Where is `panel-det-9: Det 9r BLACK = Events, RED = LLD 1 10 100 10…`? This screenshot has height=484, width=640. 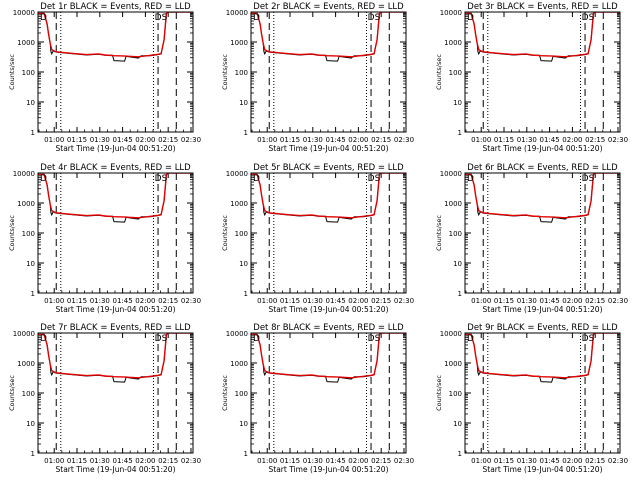
panel-det-9: Det 9r BLACK = Events, RED = LLD 1 10 100 10… is located at coordinates (531, 398).